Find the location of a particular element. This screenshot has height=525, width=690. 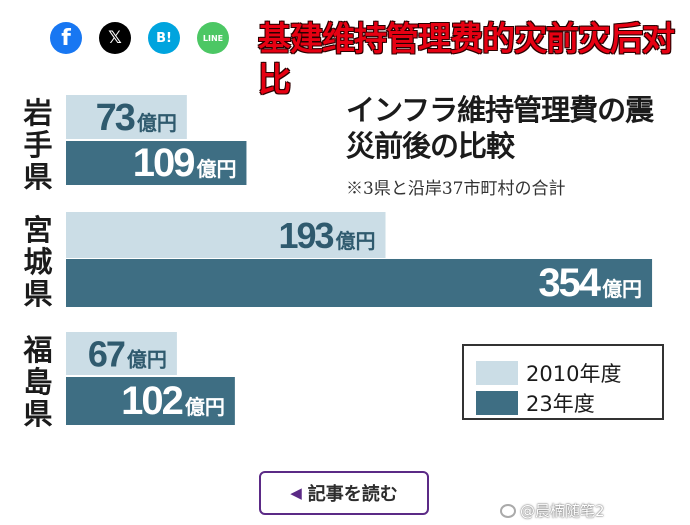

x-icon: 𝕏 is located at coordinates (115, 38).